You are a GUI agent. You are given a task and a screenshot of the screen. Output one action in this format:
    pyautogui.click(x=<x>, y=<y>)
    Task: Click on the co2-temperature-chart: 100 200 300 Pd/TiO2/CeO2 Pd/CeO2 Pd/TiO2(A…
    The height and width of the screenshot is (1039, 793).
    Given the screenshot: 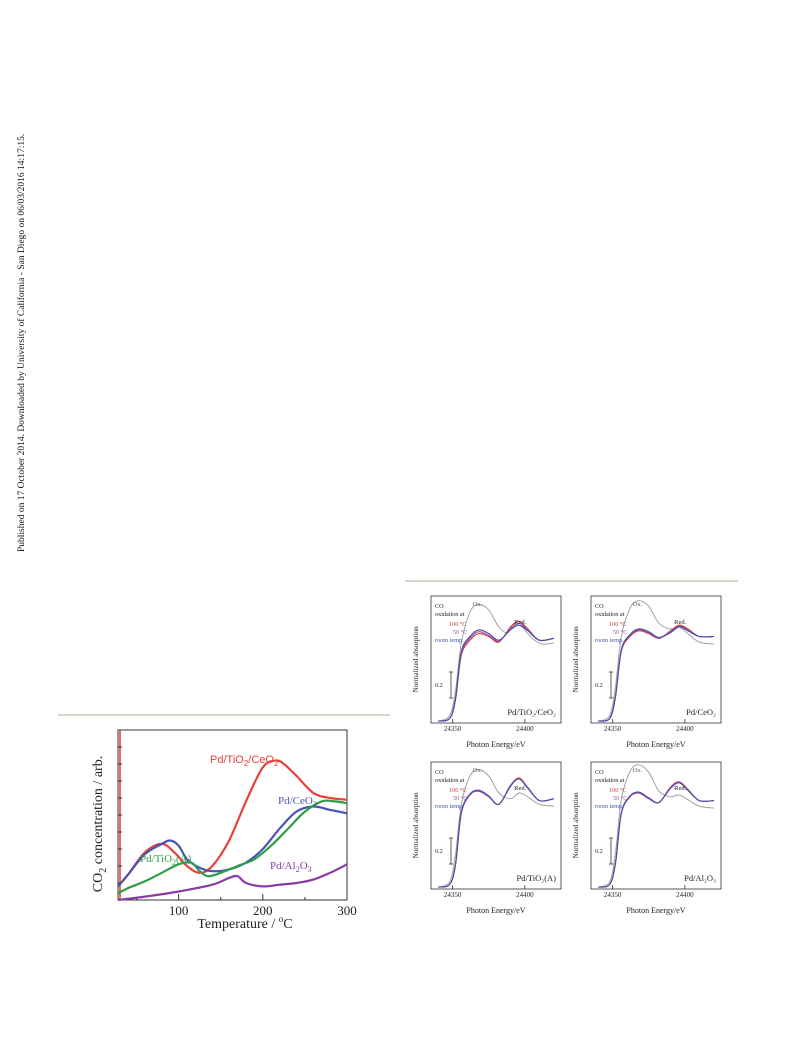 What is the action you would take?
    pyautogui.click(x=224, y=830)
    